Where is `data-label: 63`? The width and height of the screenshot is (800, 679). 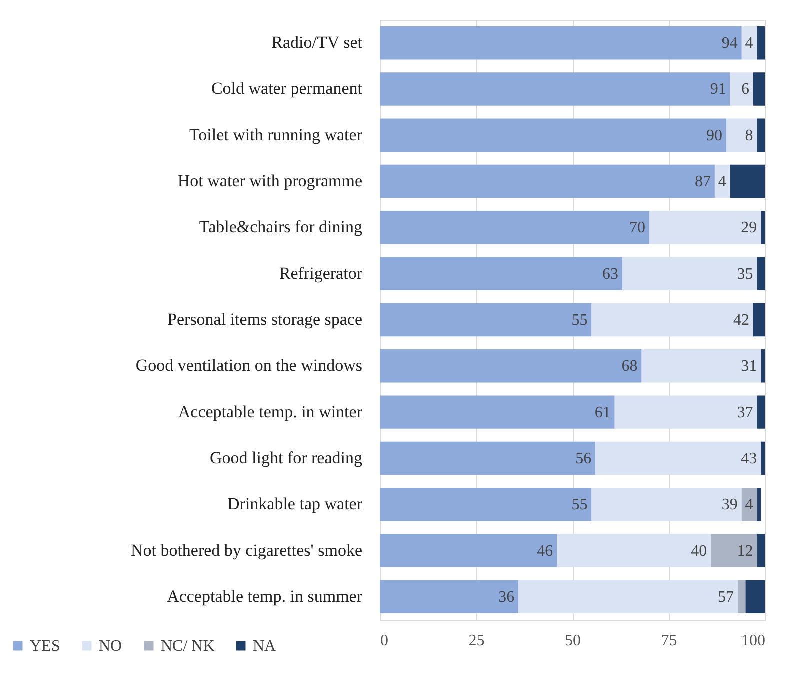
data-label: 63 is located at coordinates (610, 274).